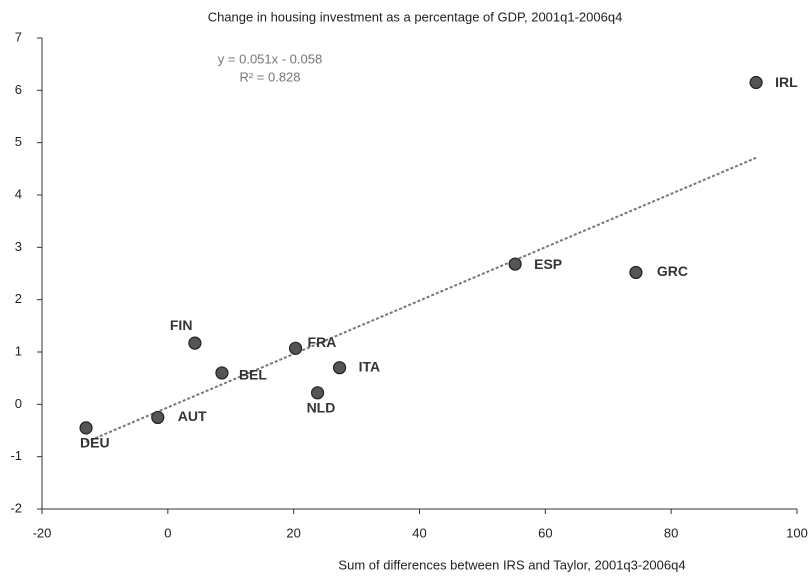 The width and height of the screenshot is (812, 576). I want to click on y-tick-label: 1, so click(18, 350).